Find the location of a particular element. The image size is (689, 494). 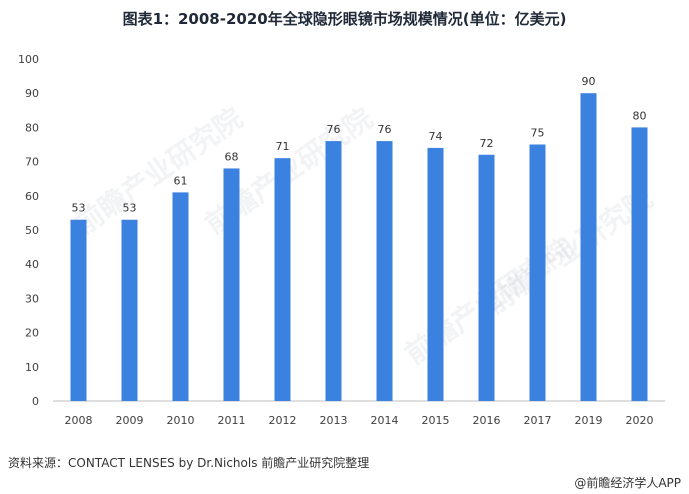

value-label-2013: 76 is located at coordinates (334, 129).